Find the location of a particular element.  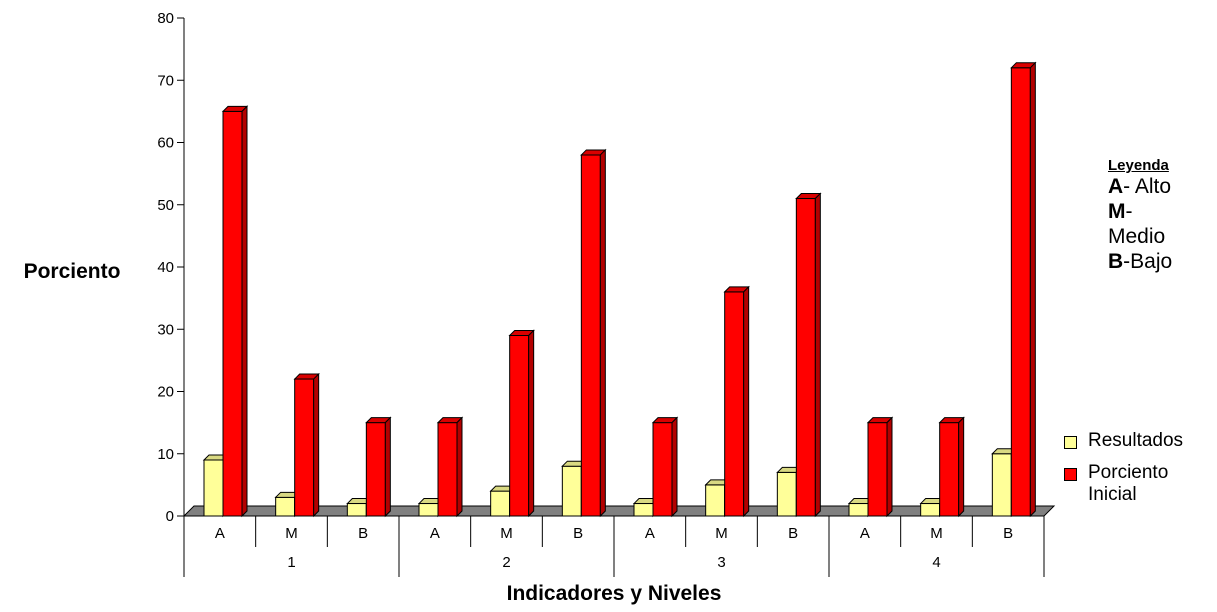

x-group-label: 3 is located at coordinates (721, 562).